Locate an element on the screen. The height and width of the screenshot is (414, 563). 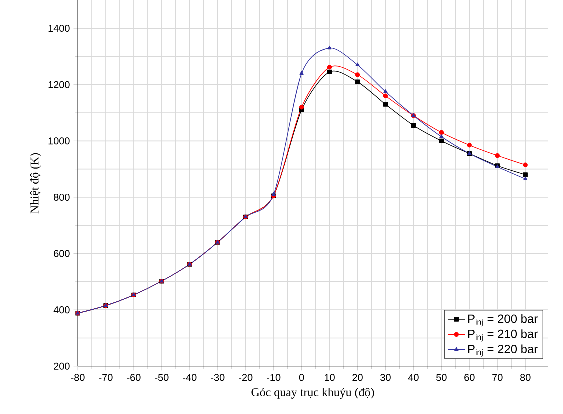
x-tick-label: -60 is located at coordinates (134, 378).